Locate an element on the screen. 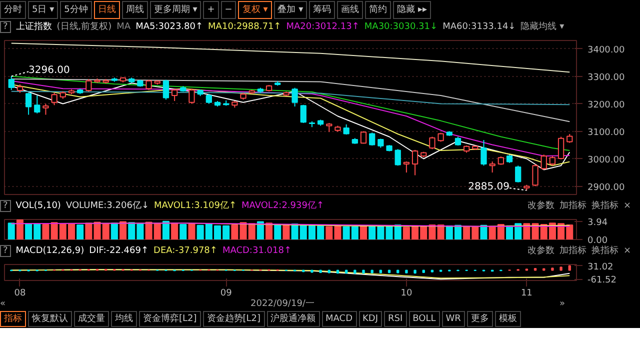  y-tick-label: -61.52 is located at coordinates (602, 281).